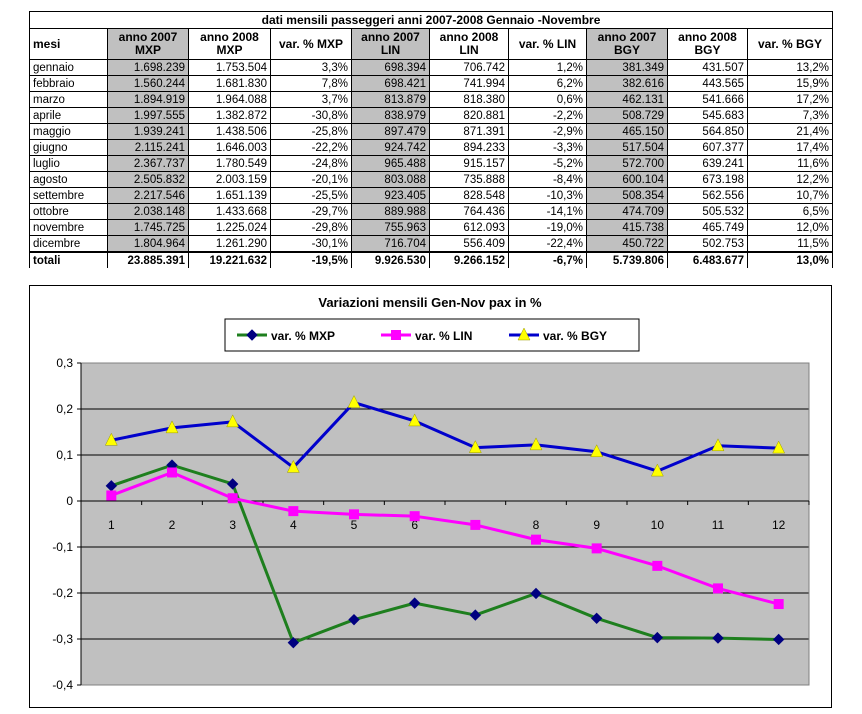 This screenshot has width=862, height=714. Describe the element at coordinates (707, 115) in the screenshot. I see `value-cell: 545.683` at that location.